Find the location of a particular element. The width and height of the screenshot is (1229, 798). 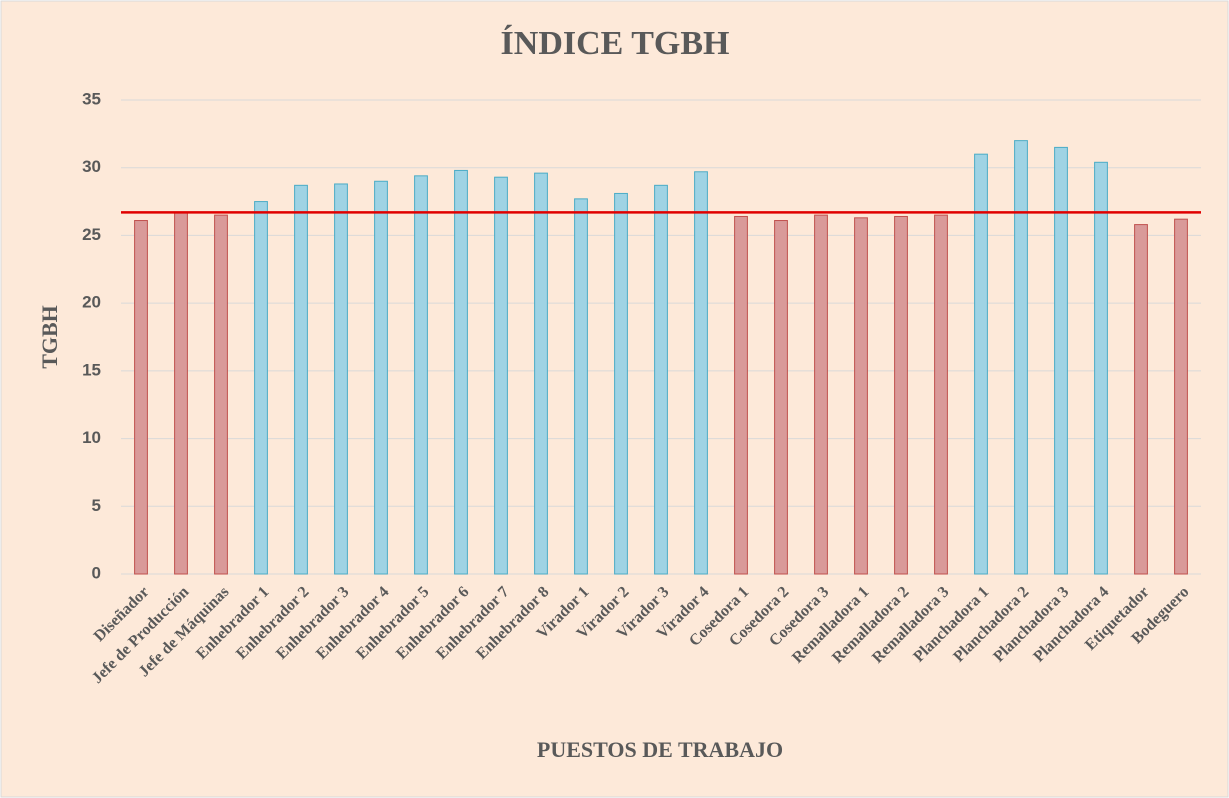

x-axis-label: PUESTOS DE TRABAJO is located at coordinates (660, 749).